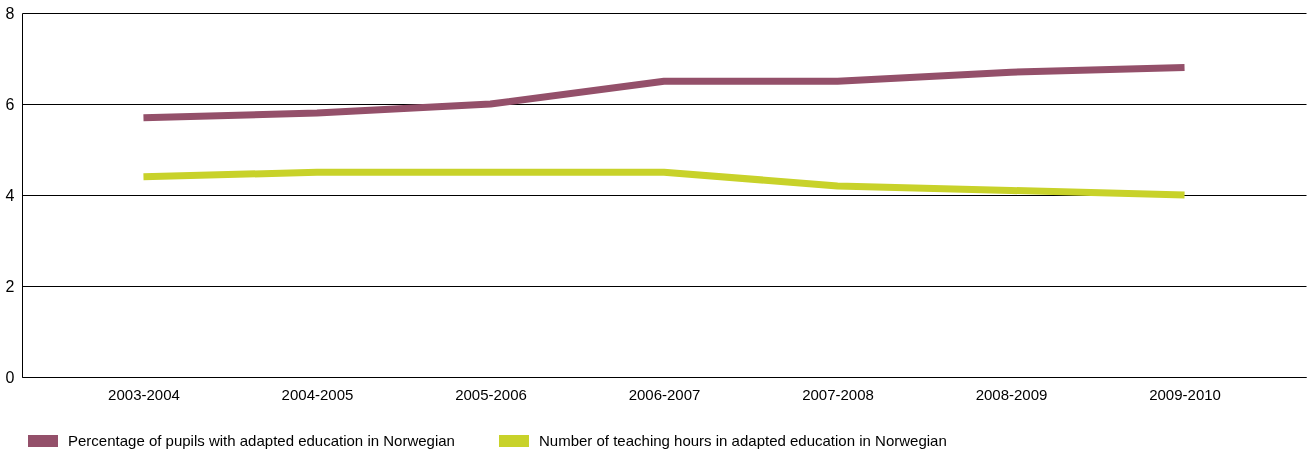  I want to click on x-tick-label: 2005-2006, so click(491, 394).